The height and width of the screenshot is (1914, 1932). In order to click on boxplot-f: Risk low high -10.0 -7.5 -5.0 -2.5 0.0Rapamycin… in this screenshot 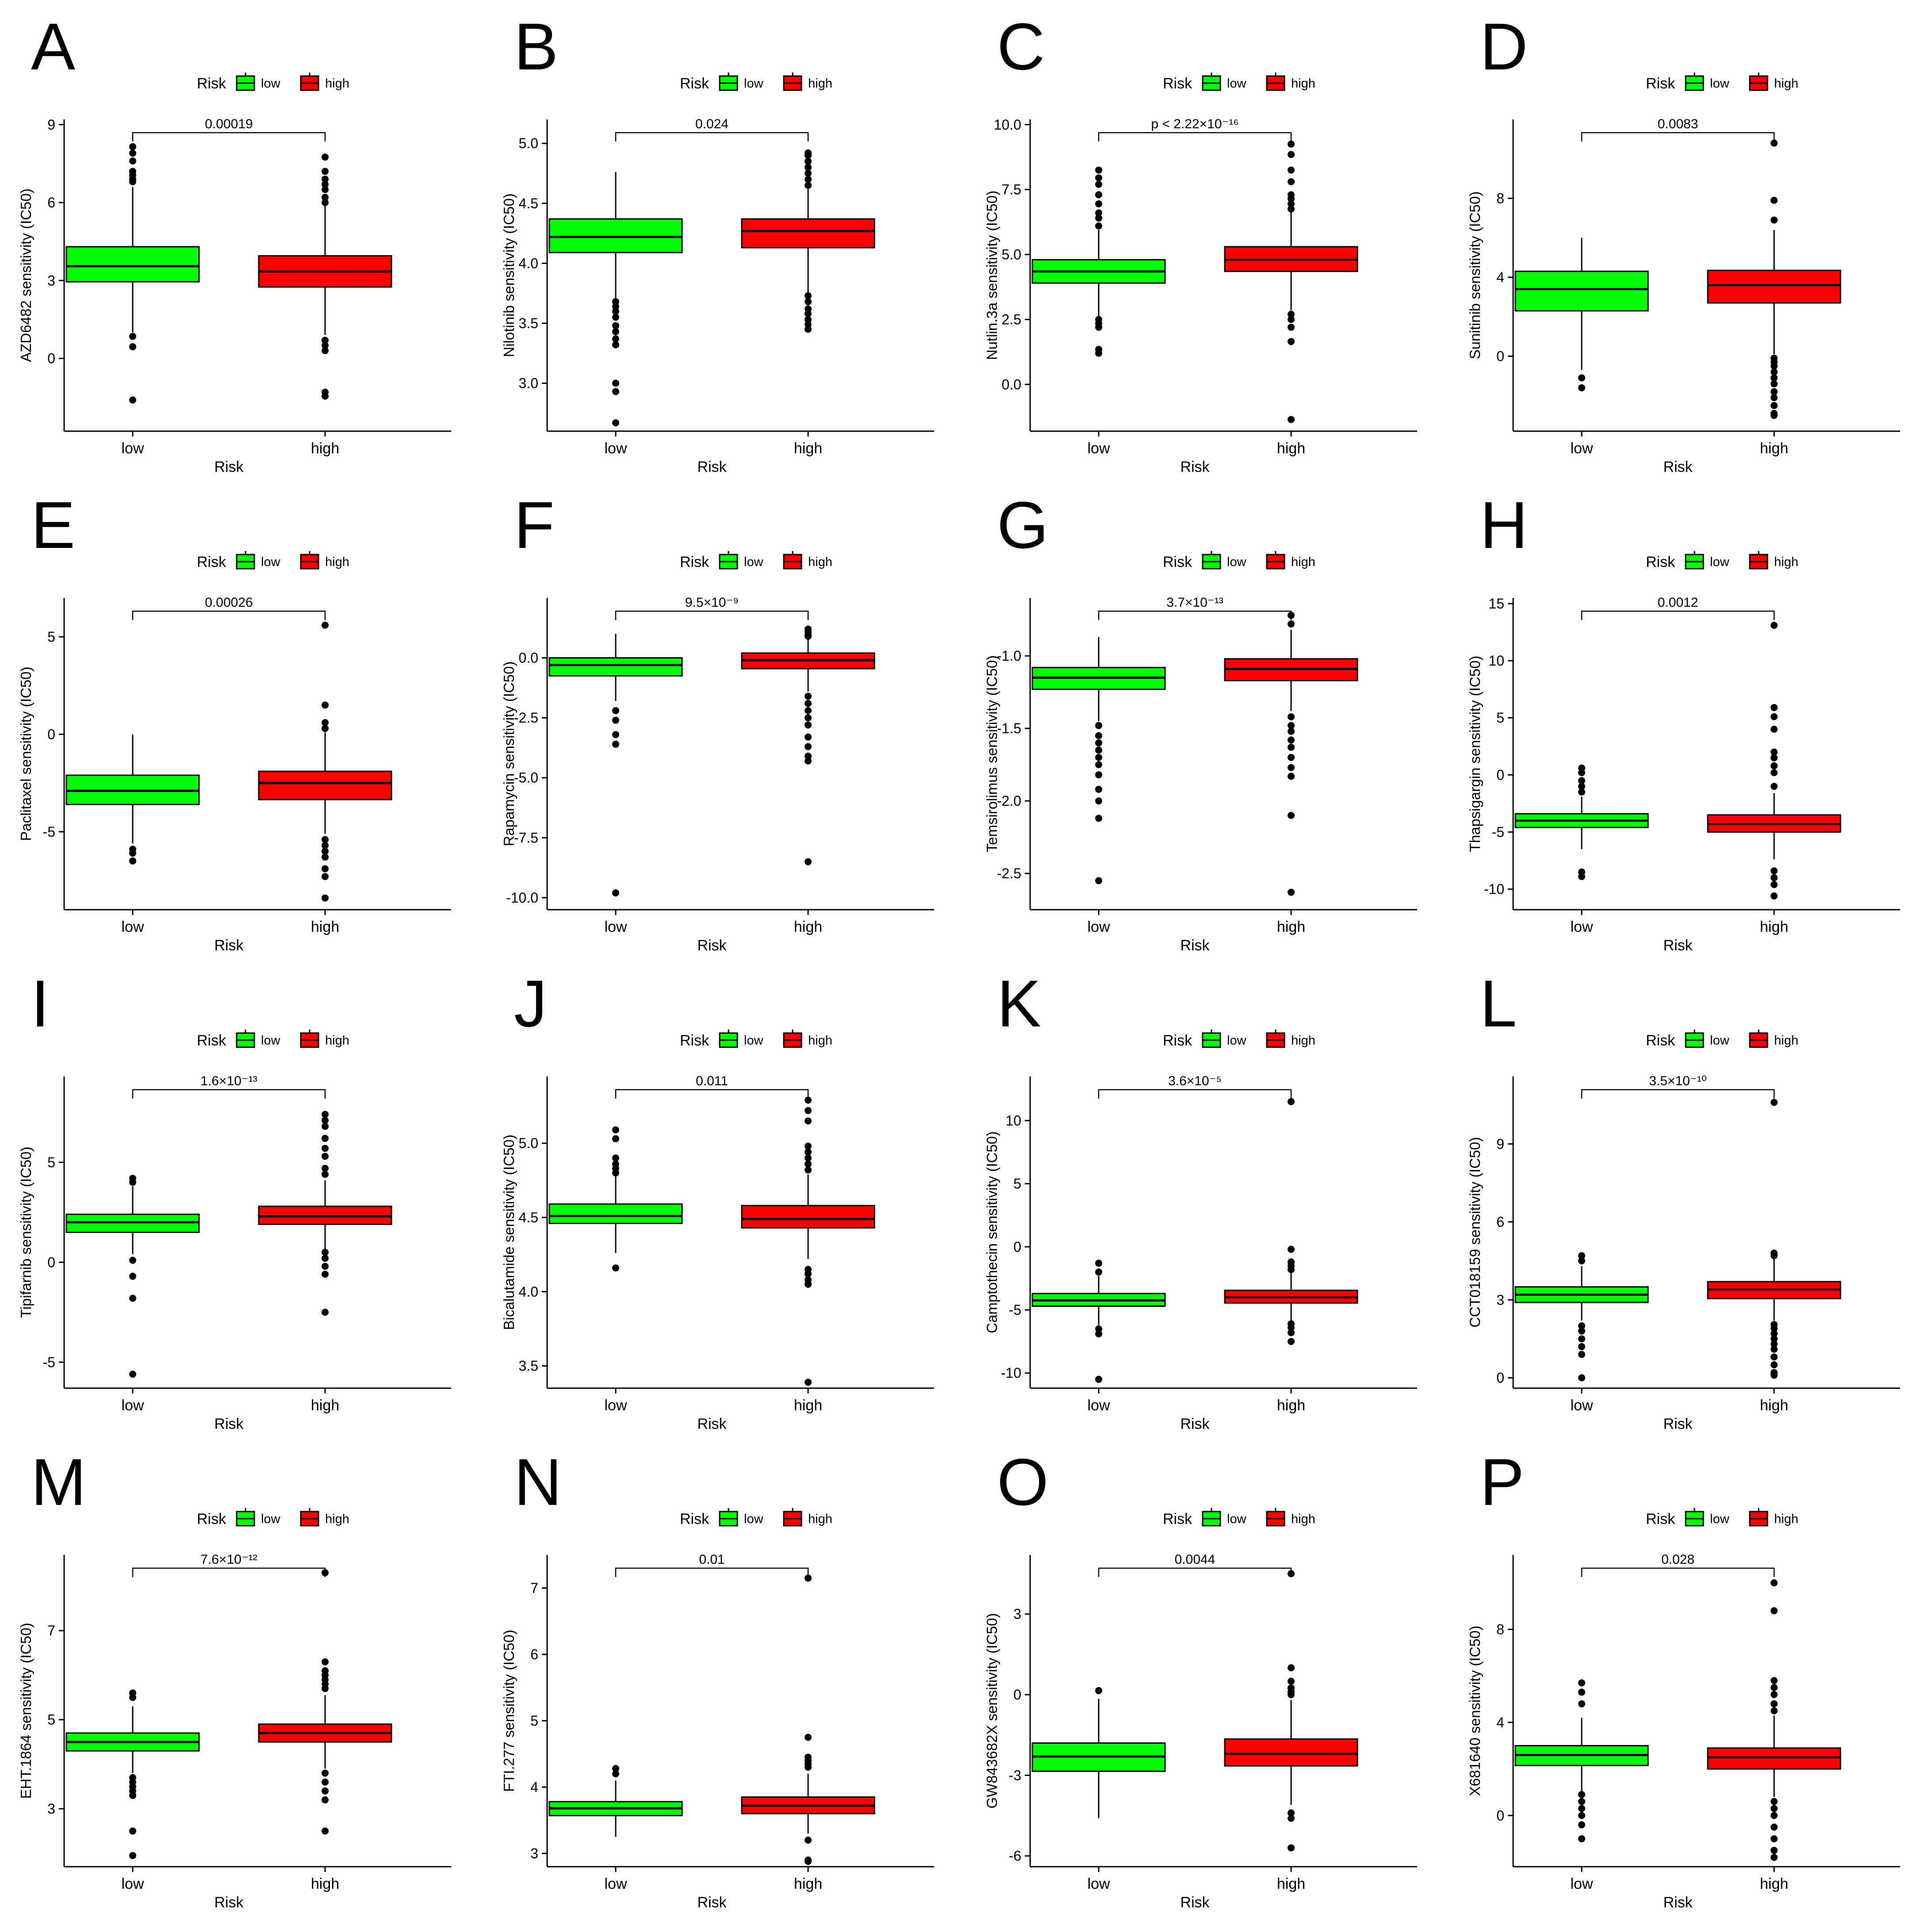, I will do `click(717, 752)`.